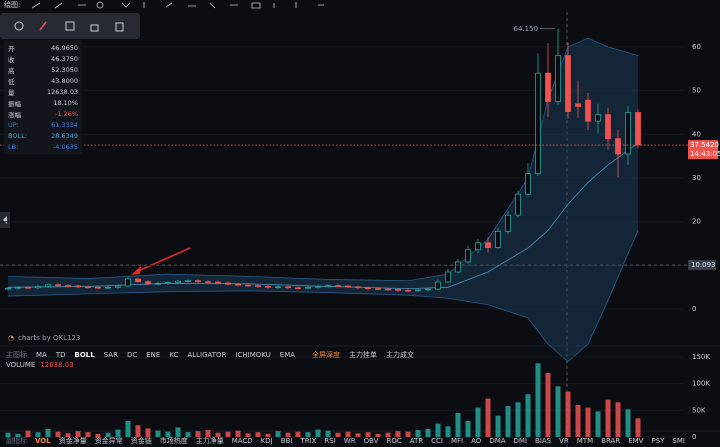 This screenshot has width=720, height=447. What do you see at coordinates (253, 354) in the screenshot?
I see `indicator-tab: ICHIMOKU` at bounding box center [253, 354].